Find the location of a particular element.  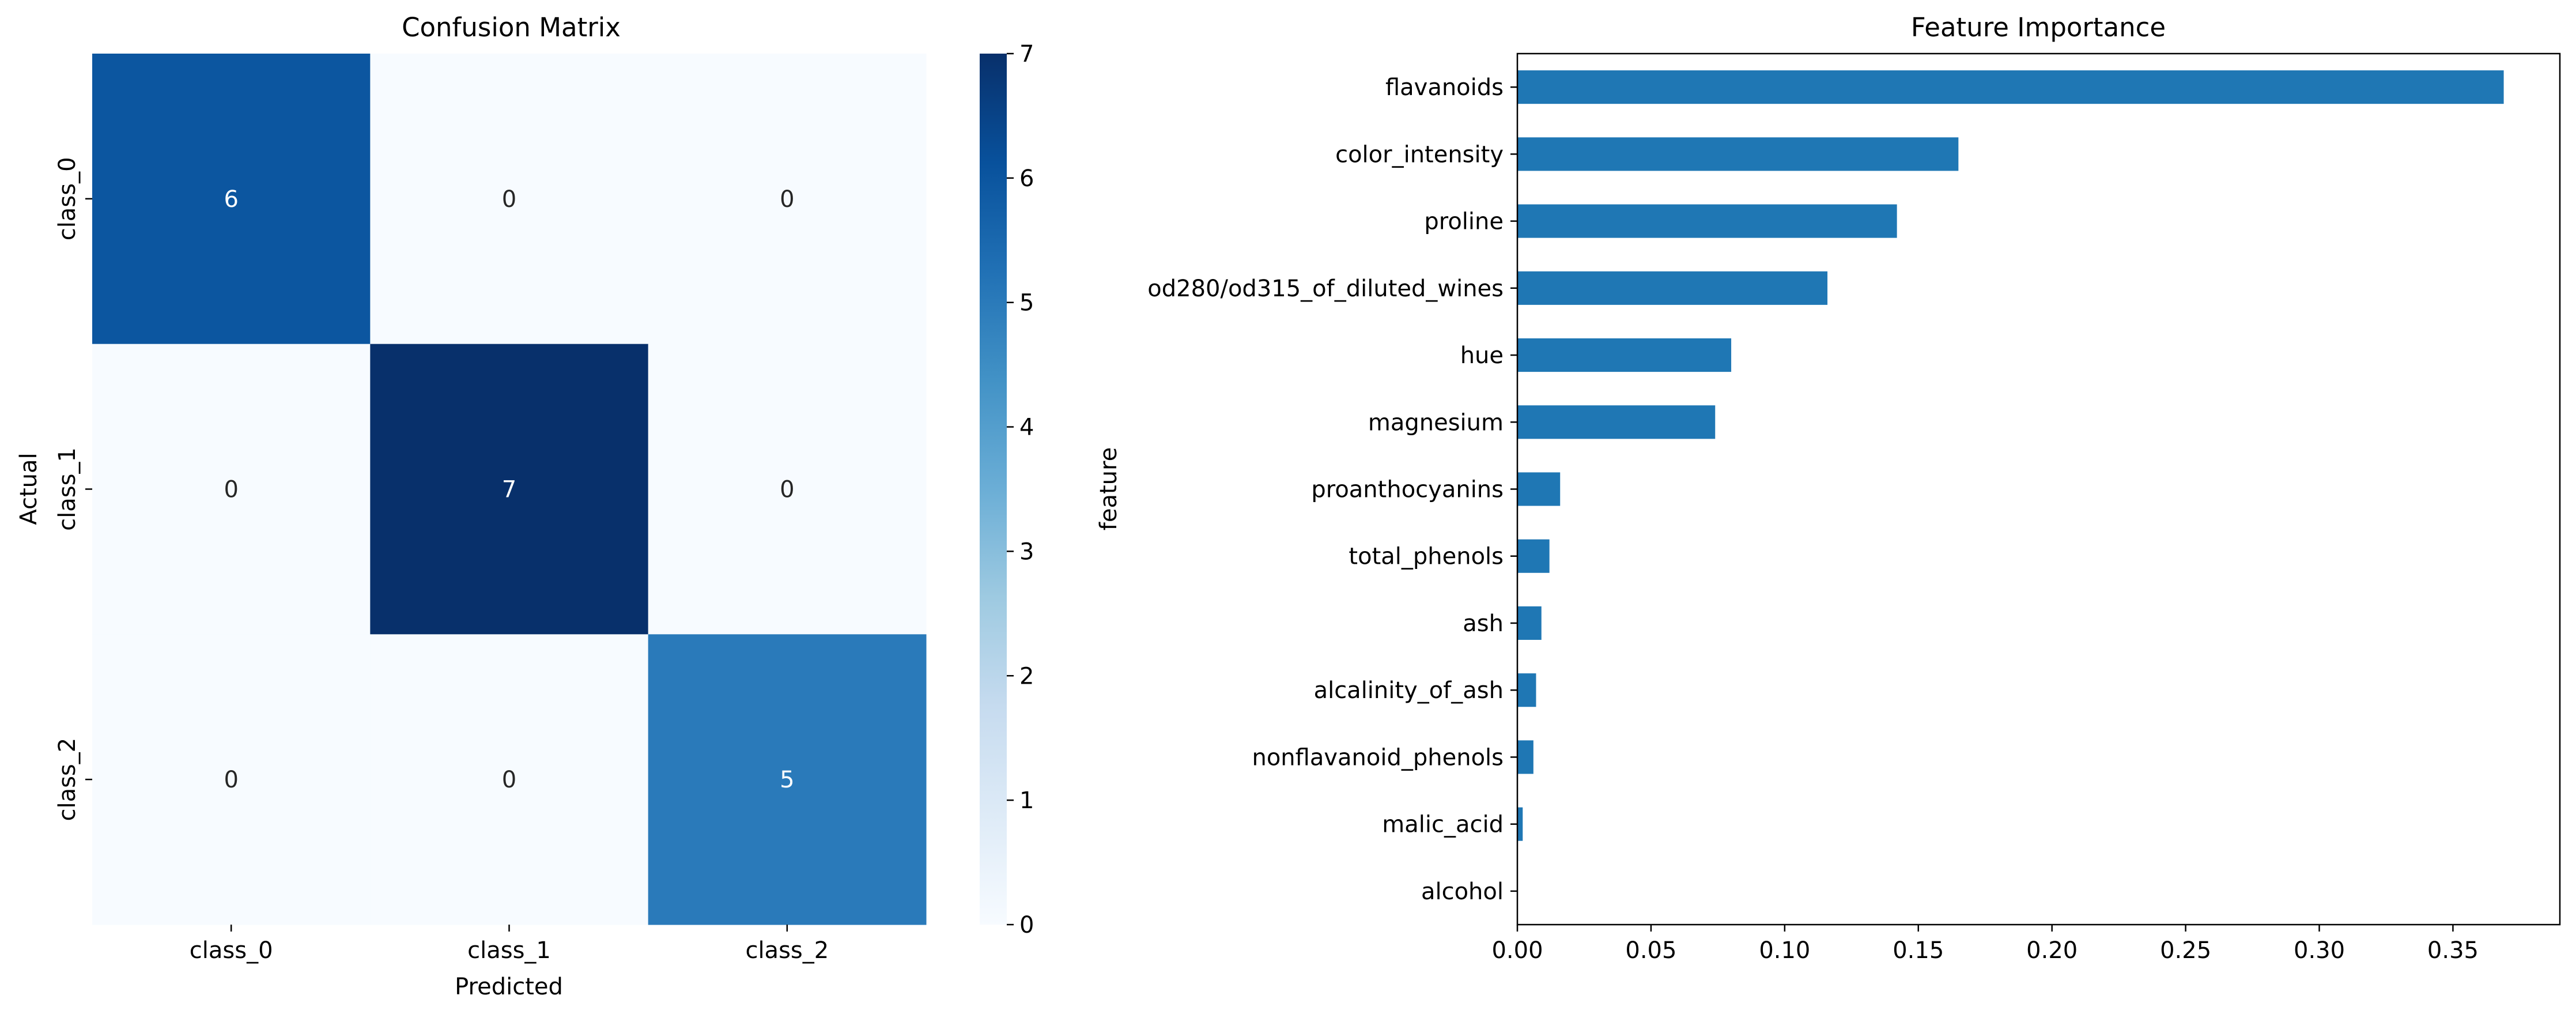

fi-y-tick-label: proanthocyanins is located at coordinates (1407, 490).